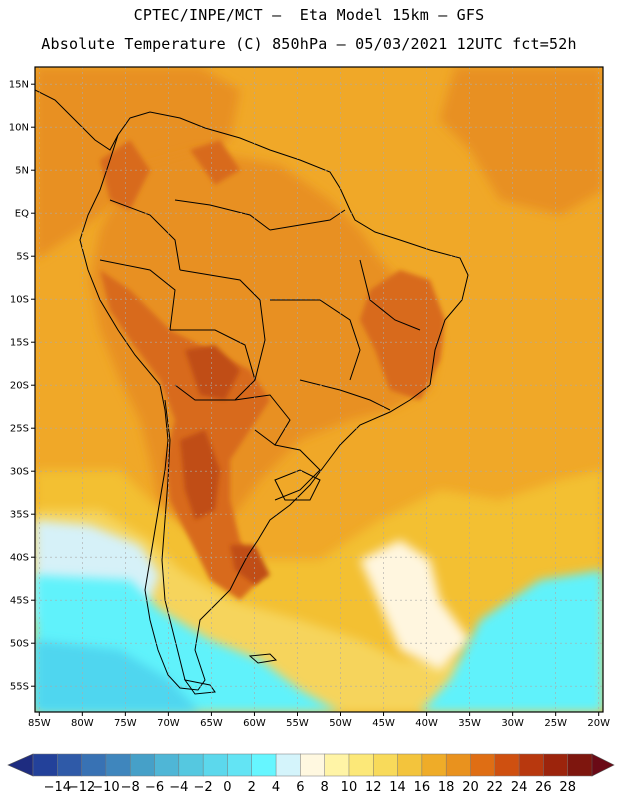 The height and width of the screenshot is (800, 618). What do you see at coordinates (262, 420) in the screenshot?
I see `border-paraguay` at bounding box center [262, 420].